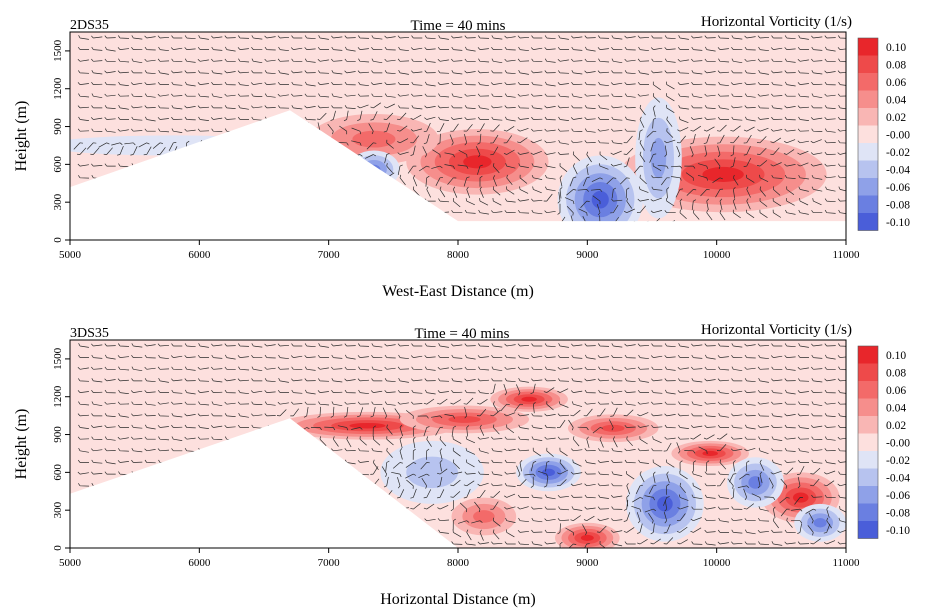 Image resolution: width=928 pixels, height=608 pixels. I want to click on y-tick-label: 300, so click(58, 509).